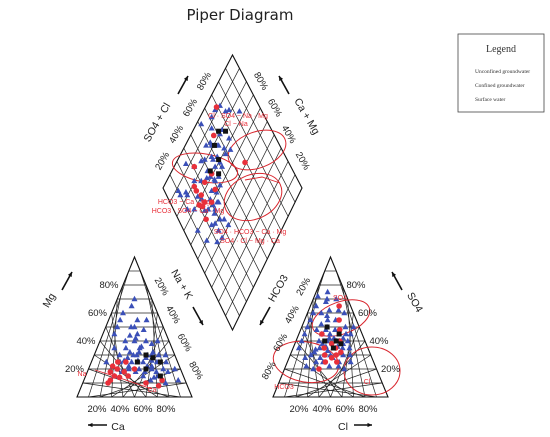  Describe the element at coordinates (353, 341) in the screenshot. I see `anion-triangle-grid-b` at that location.